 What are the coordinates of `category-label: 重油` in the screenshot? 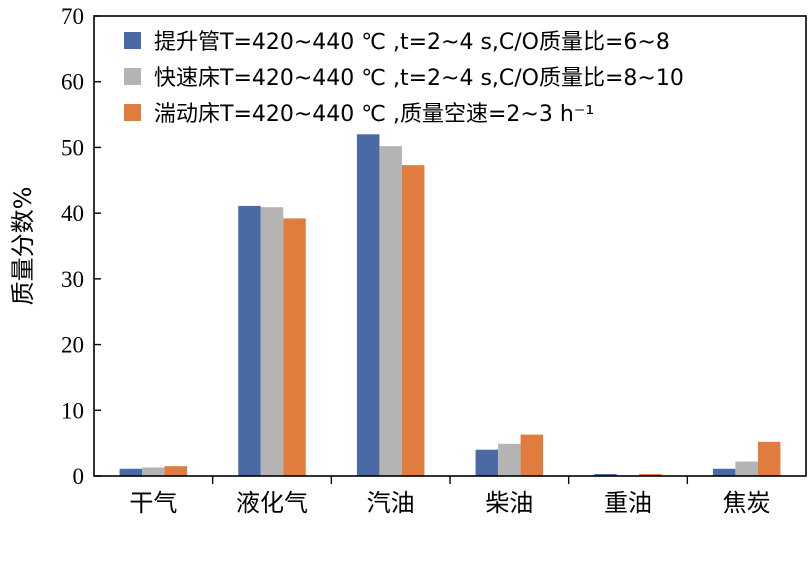 It's located at (628, 503).